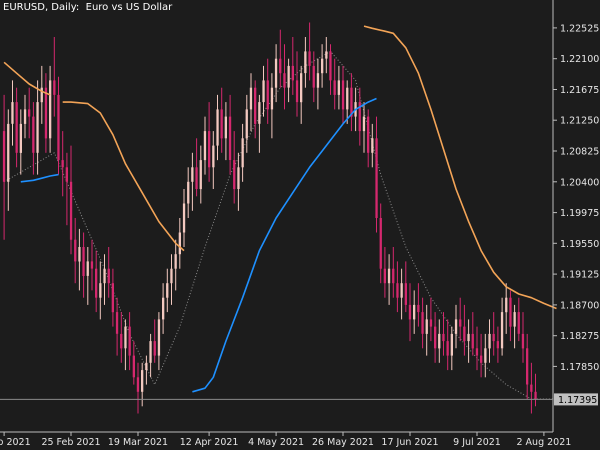 This screenshot has height=450, width=600. What do you see at coordinates (209, 442) in the screenshot?
I see `x-tick-label: 12 Apr 2021` at bounding box center [209, 442].